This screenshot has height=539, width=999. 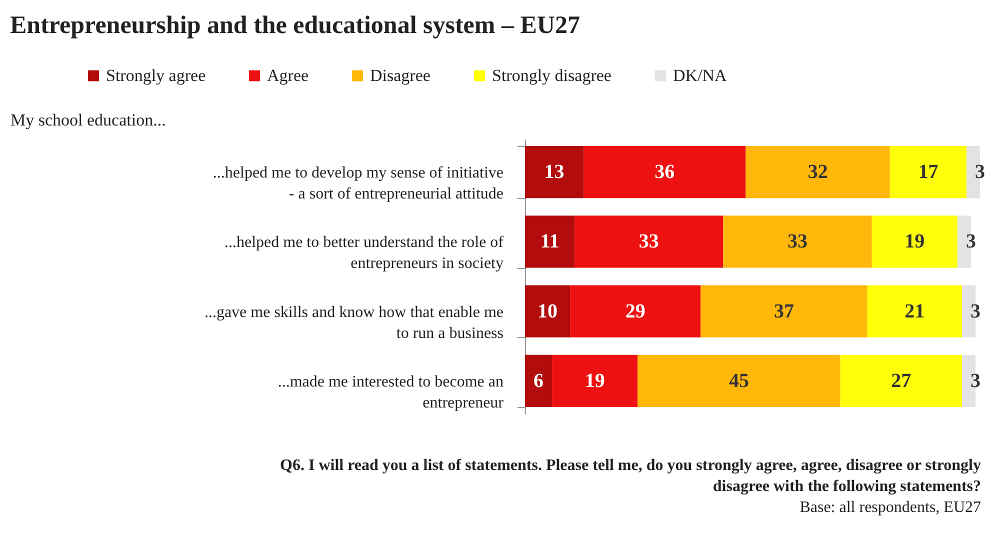 I want to click on legend-label: Strongly disagree, so click(x=552, y=75).